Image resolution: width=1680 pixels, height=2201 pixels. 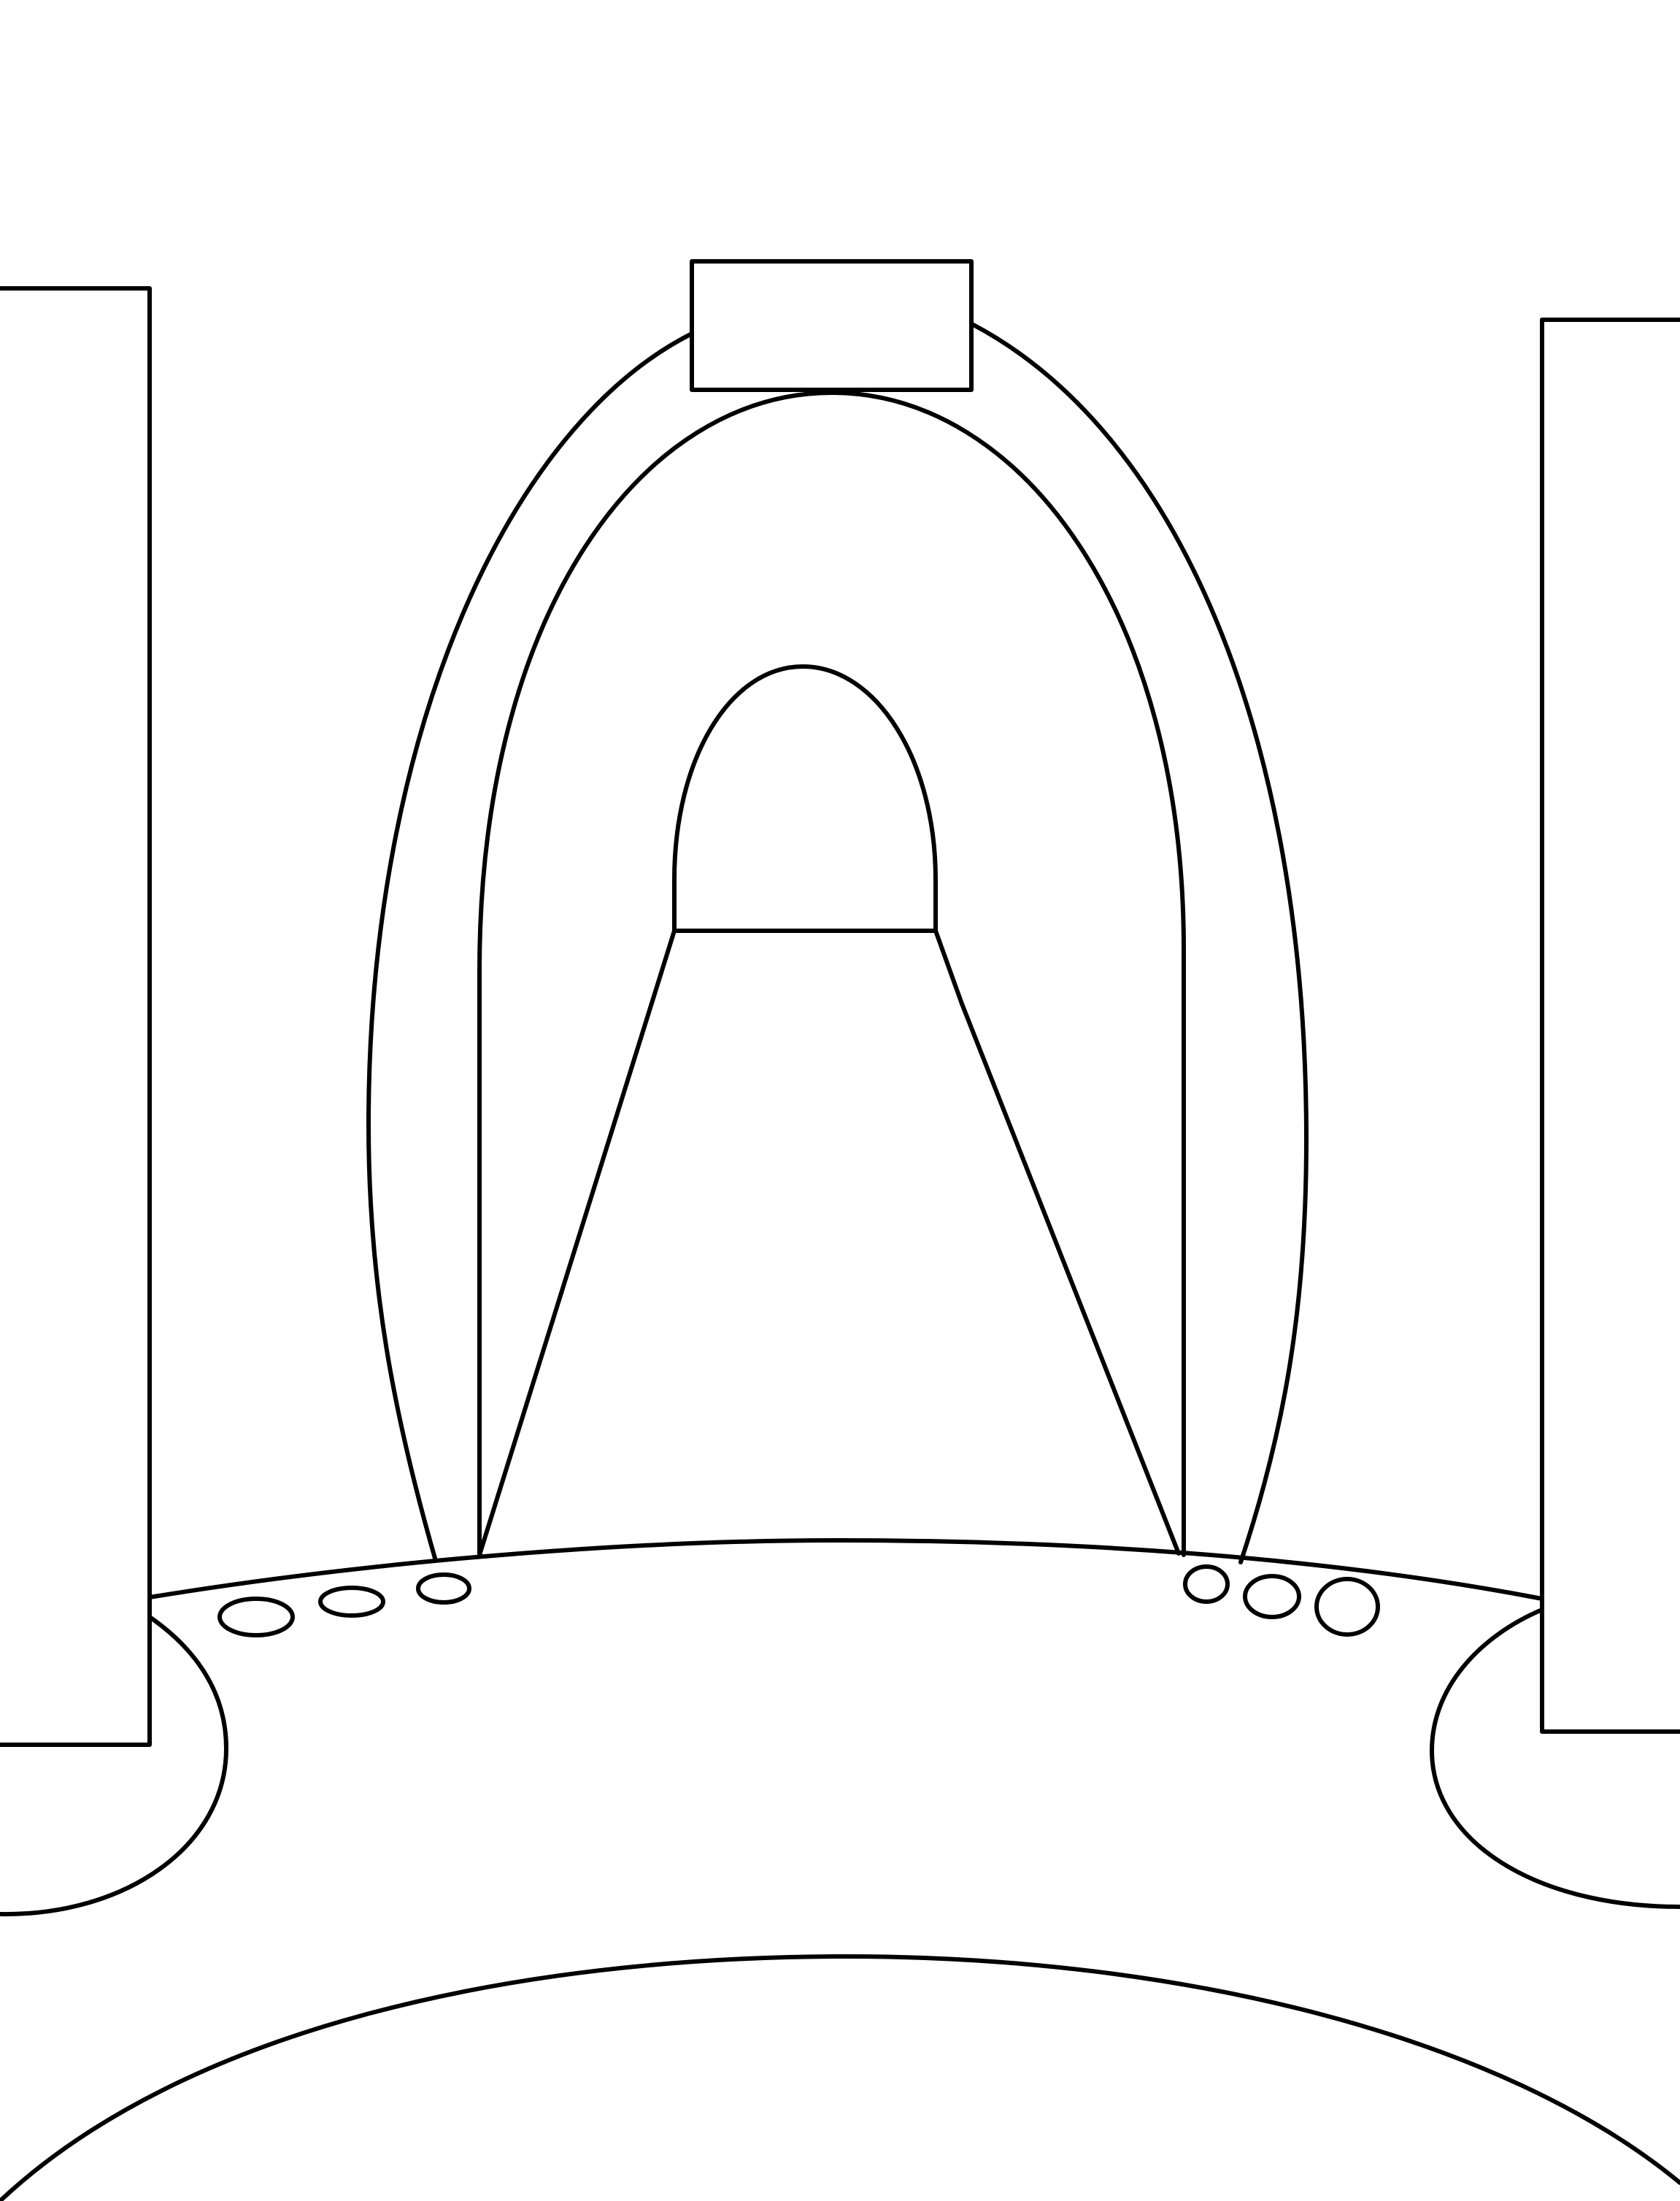 I want to click on floor-path, so click(x=829, y=1243).